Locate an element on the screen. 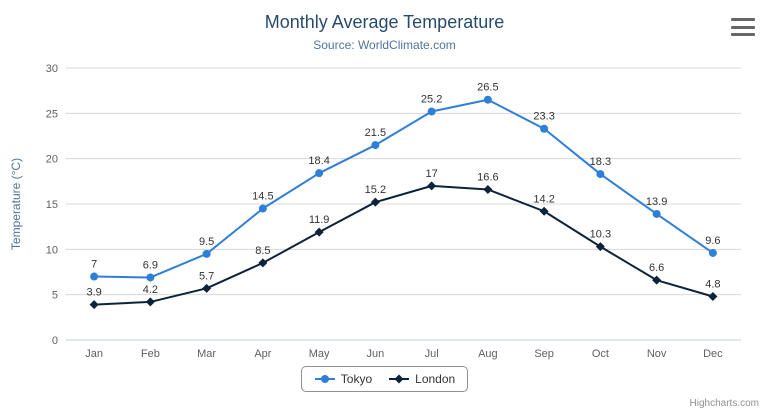 The image size is (769, 416). svg-text: 16.6 is located at coordinates (487, 177).